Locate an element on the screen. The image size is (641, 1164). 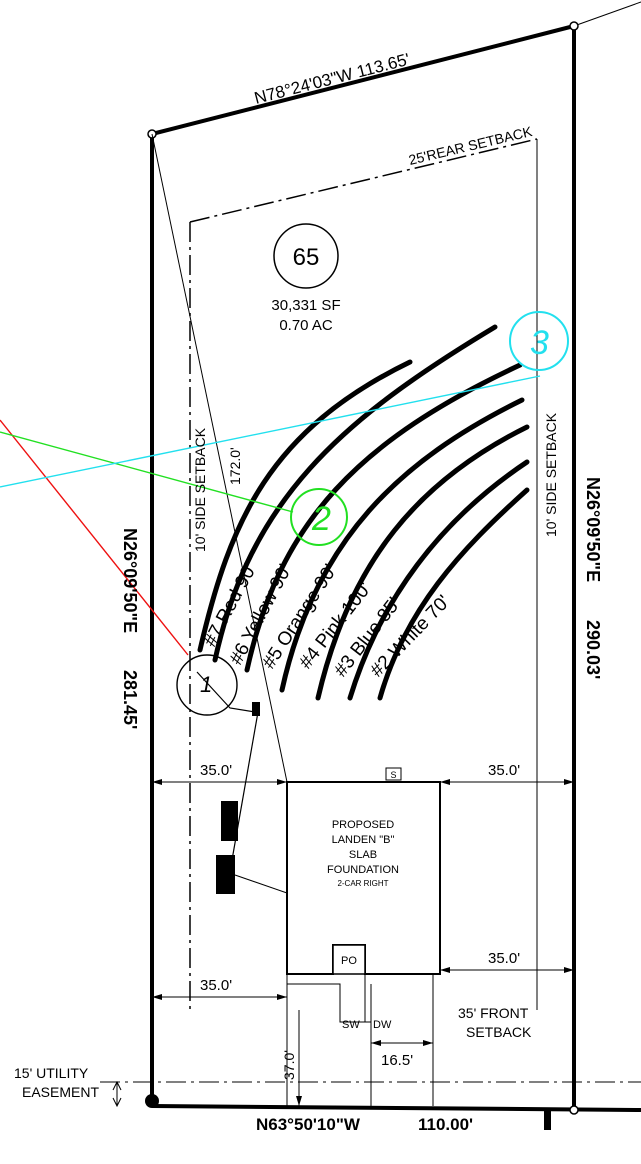
porch-label: PO is located at coordinates (349, 961).